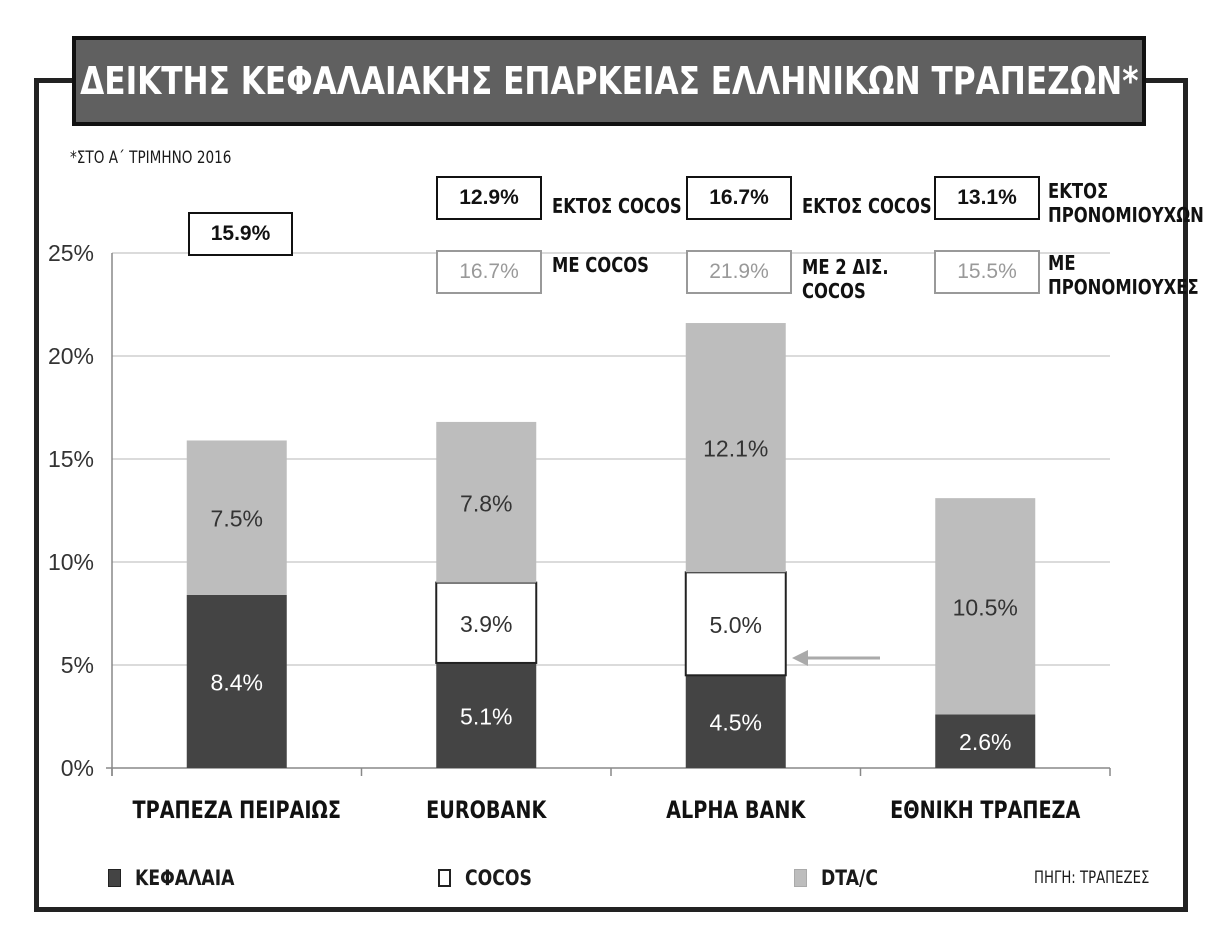 This screenshot has height=940, width=1224. I want to click on chart-subtitle: *ΣΤΟ Α΄ ΤΡΙΜΗΝΟ 2016, so click(151, 158).